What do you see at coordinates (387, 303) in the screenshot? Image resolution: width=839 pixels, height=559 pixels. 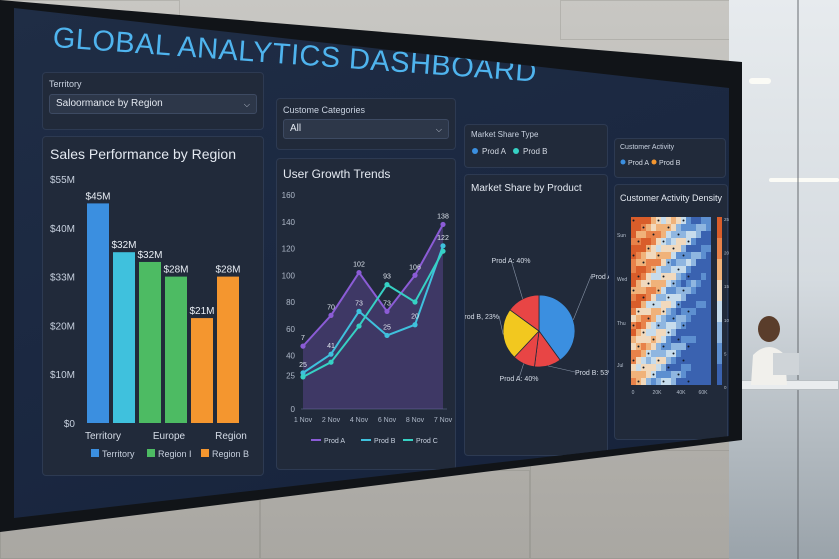 I see `point-data-label: 73` at bounding box center [387, 303].